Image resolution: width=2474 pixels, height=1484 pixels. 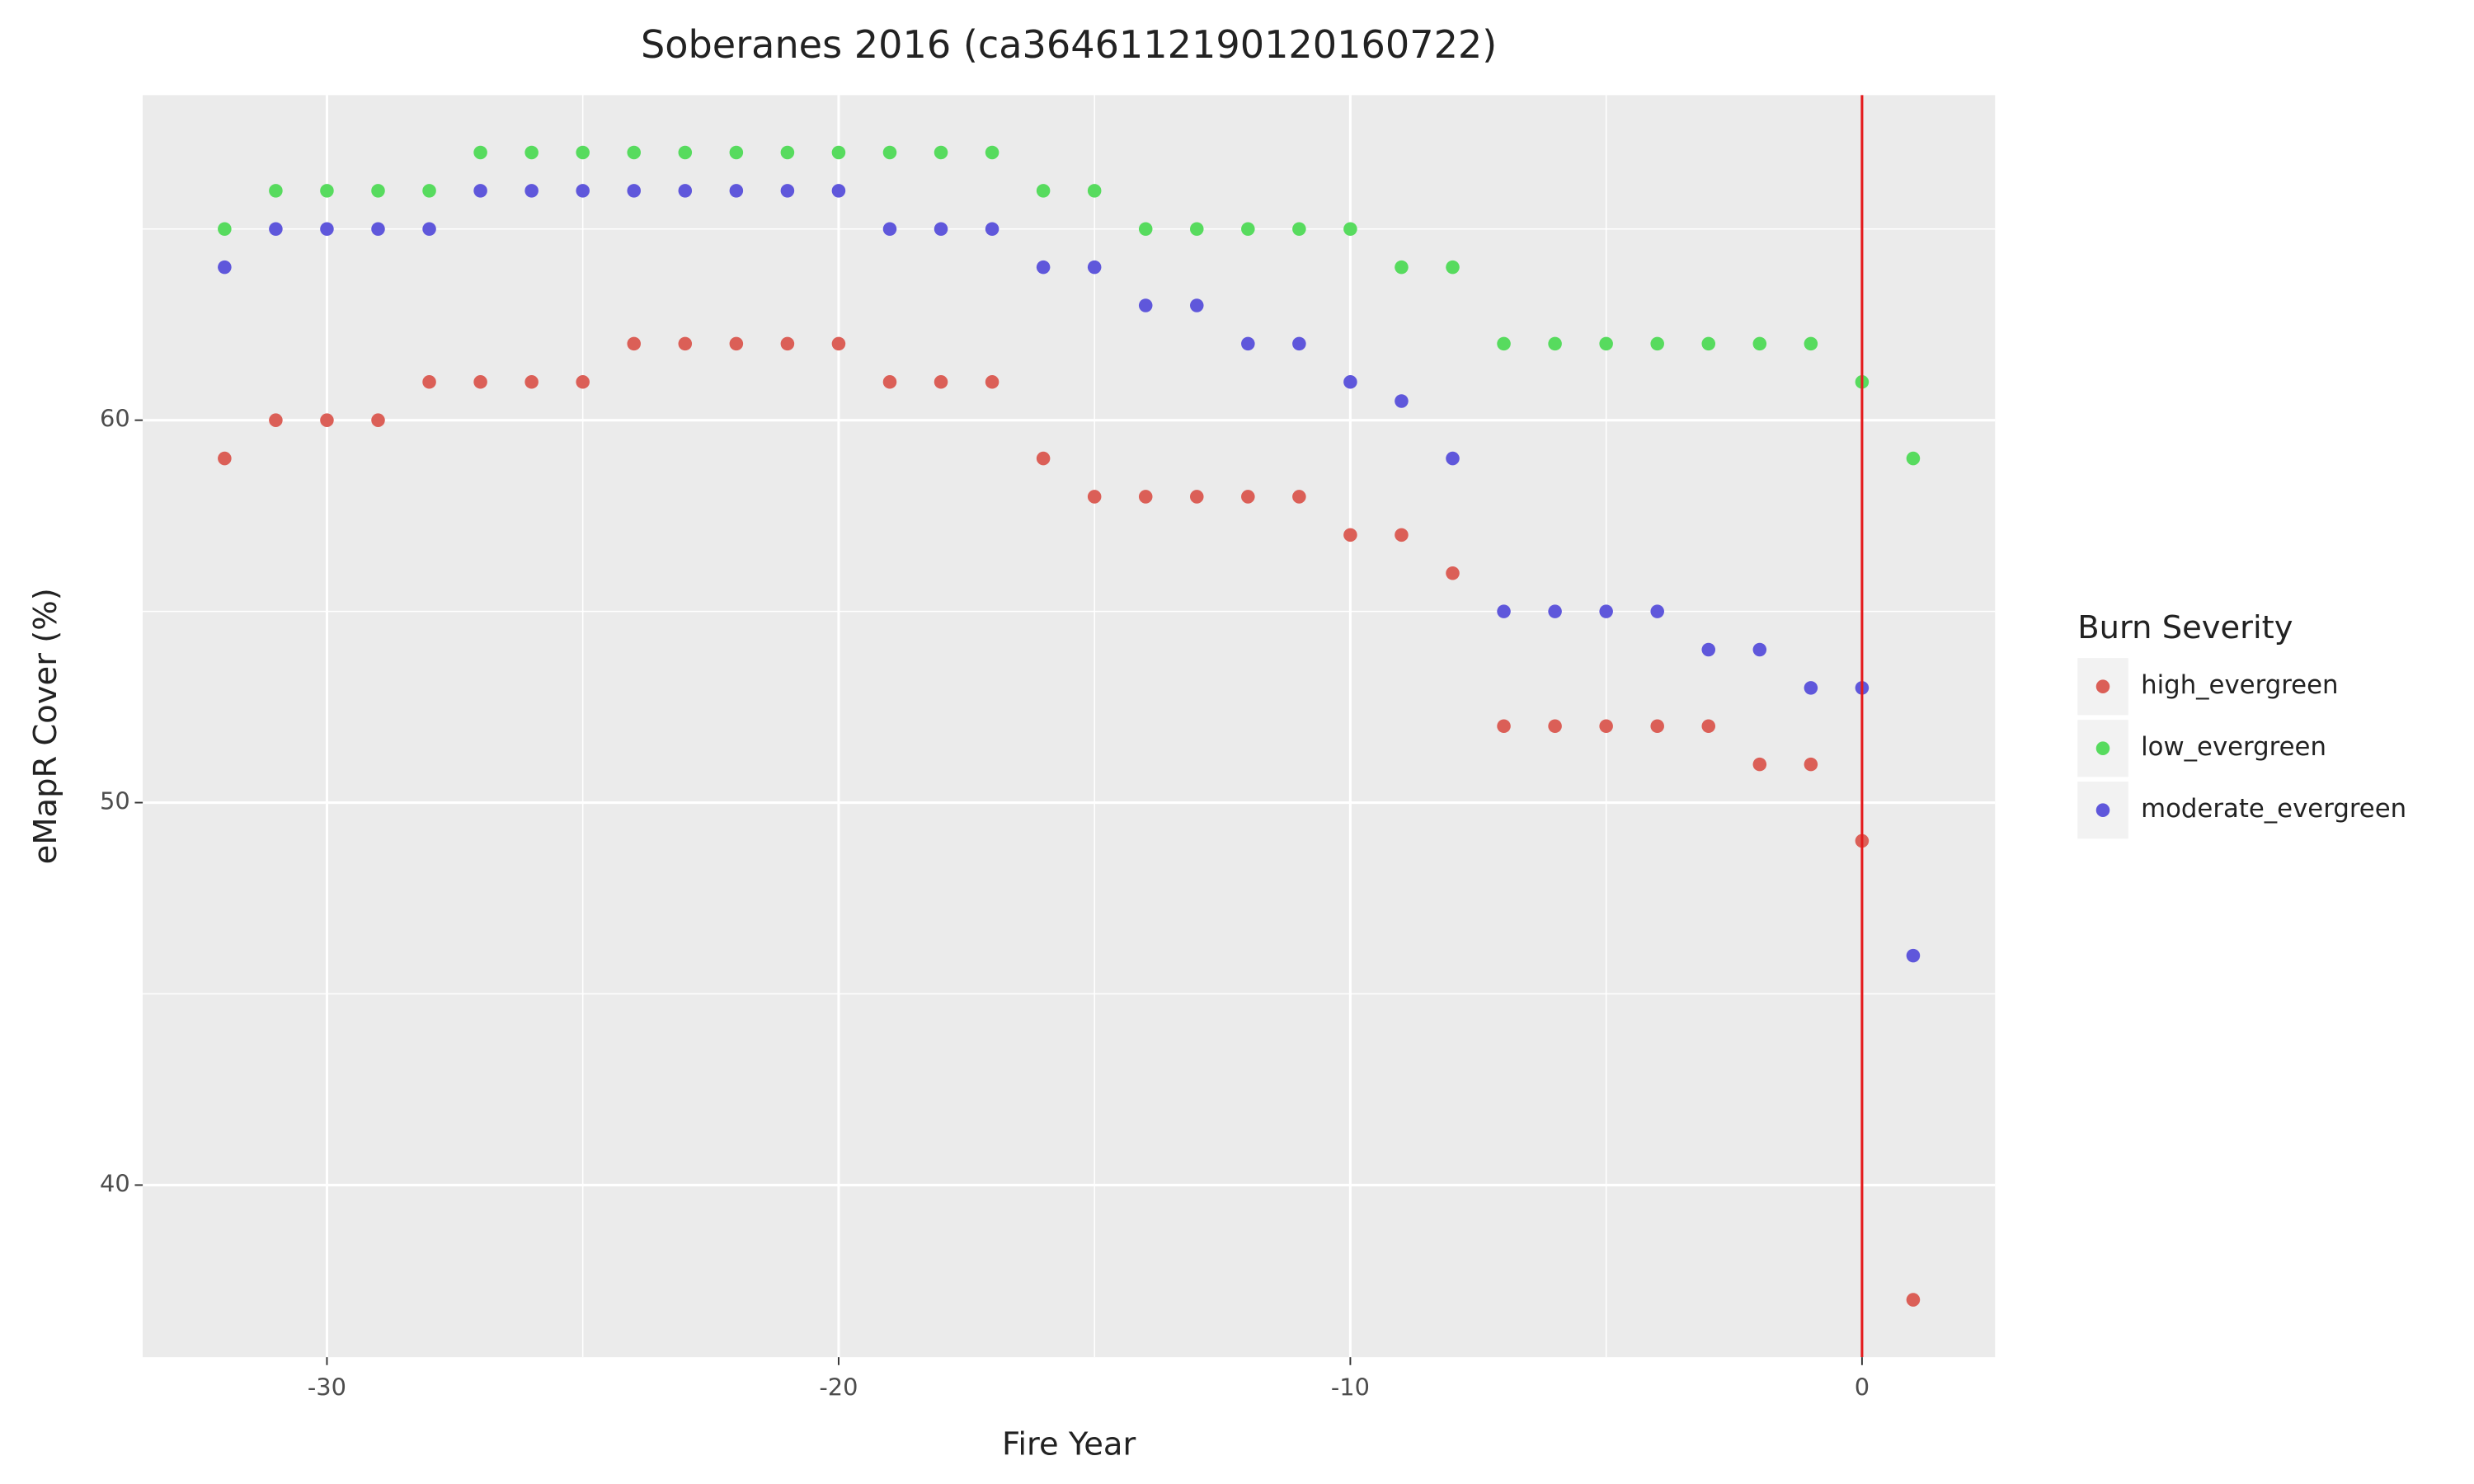 What do you see at coordinates (115, 1183) in the screenshot?
I see `y-tick-label: 40` at bounding box center [115, 1183].